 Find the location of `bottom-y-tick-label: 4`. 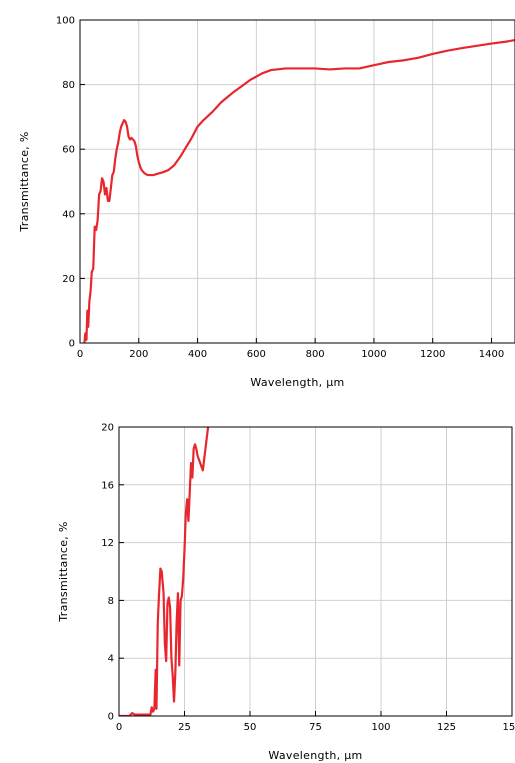

bottom-y-tick-label: 4 is located at coordinates (111, 659).